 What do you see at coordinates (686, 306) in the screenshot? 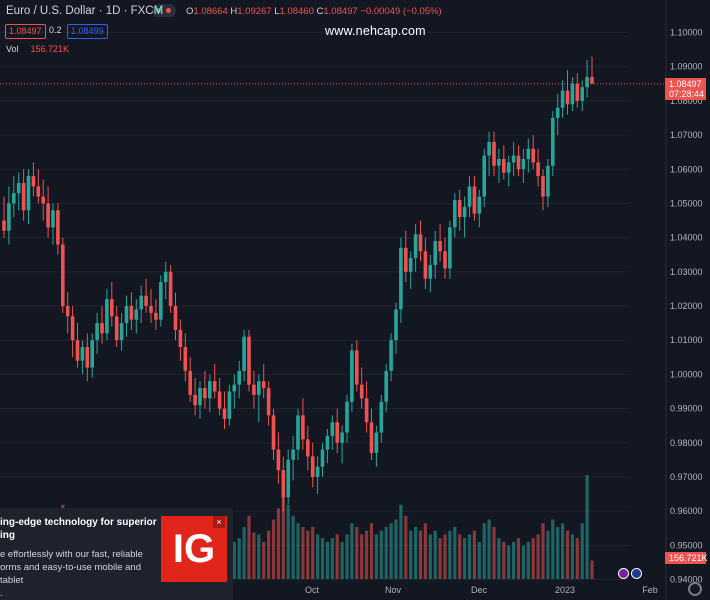
I see `y-tick-label: 1.02000` at bounding box center [686, 306].